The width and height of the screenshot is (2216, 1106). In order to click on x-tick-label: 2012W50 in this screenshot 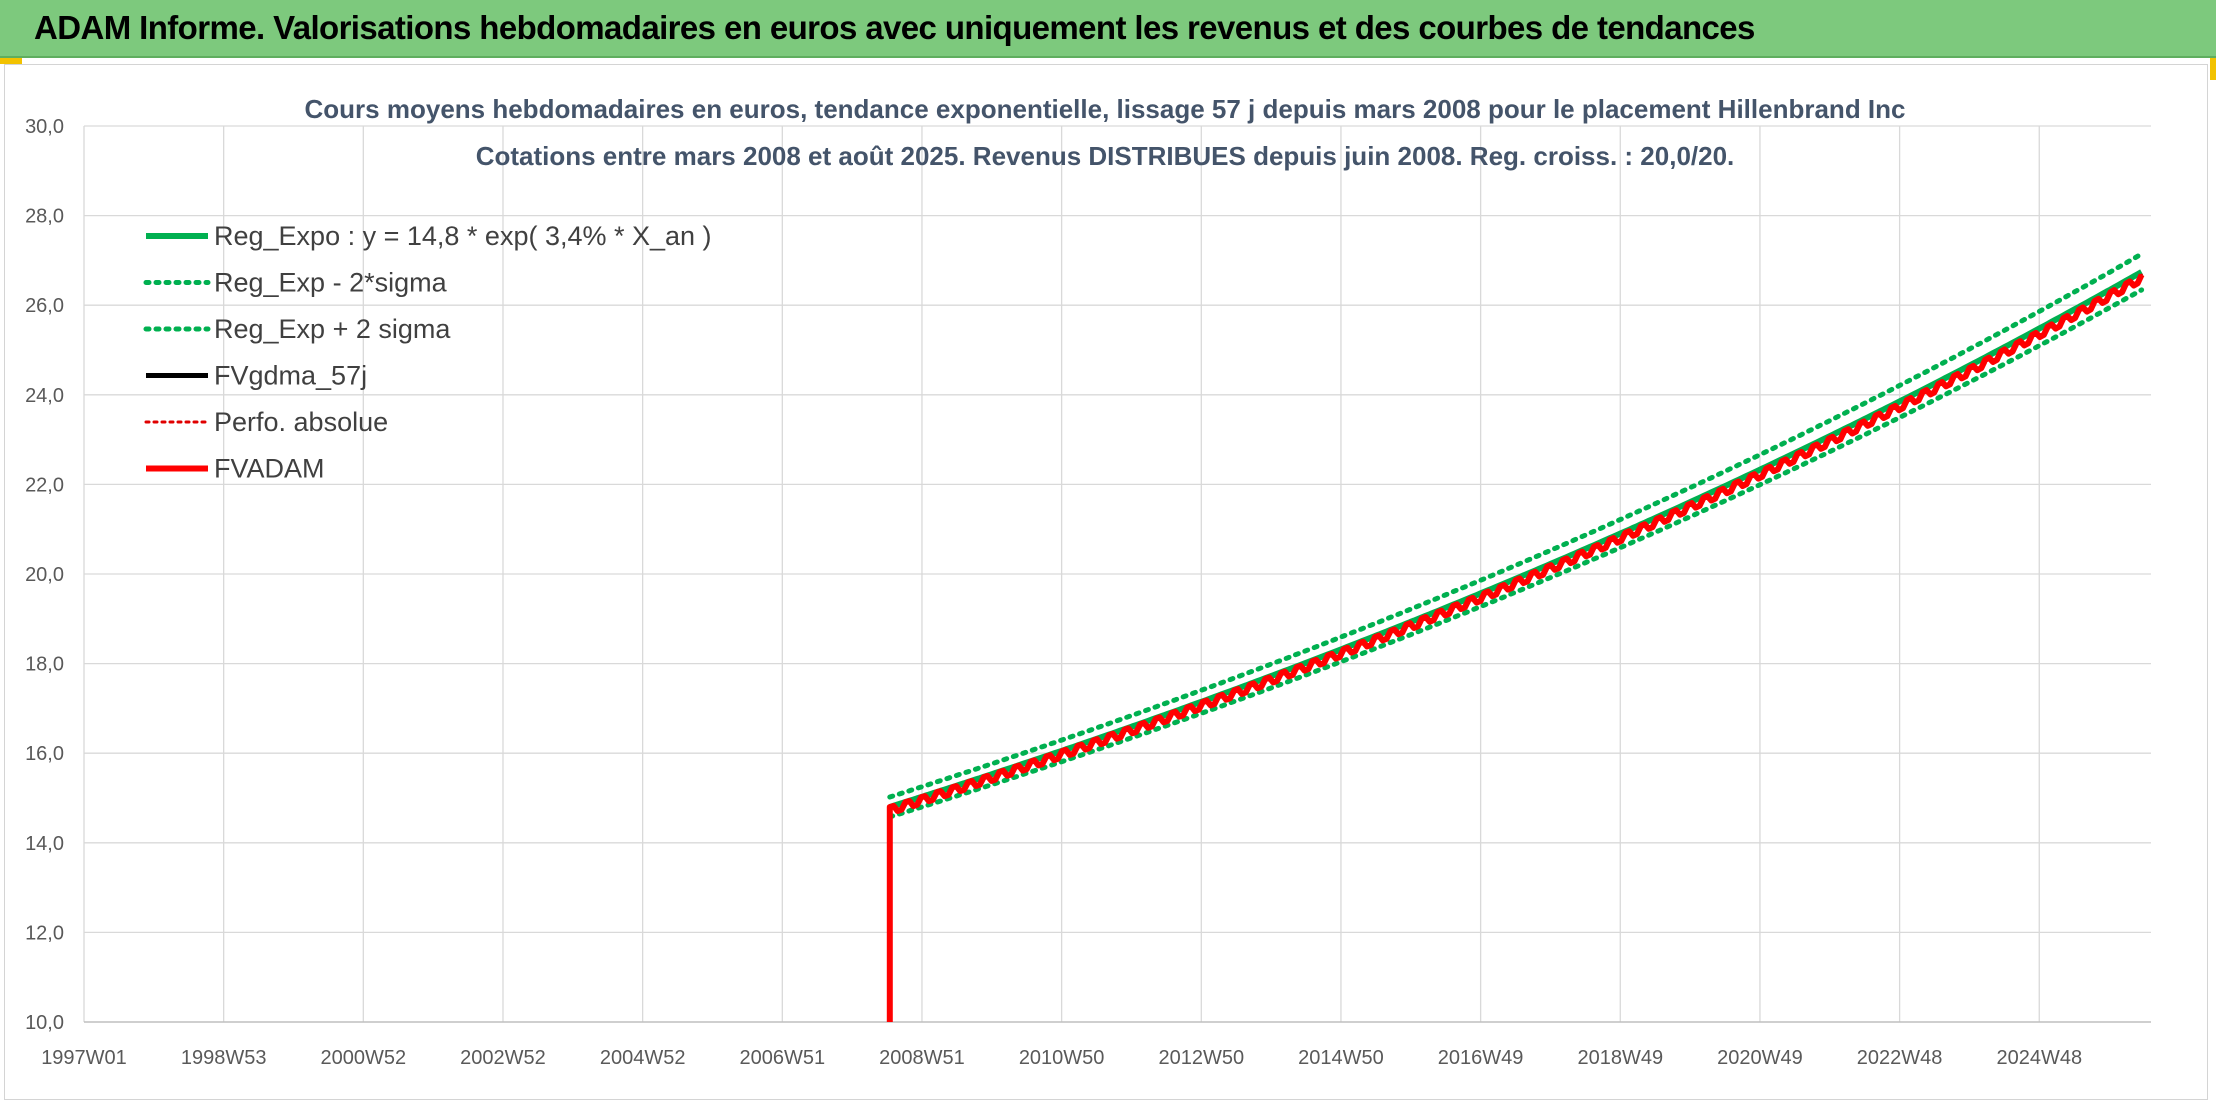, I will do `click(1201, 1058)`.